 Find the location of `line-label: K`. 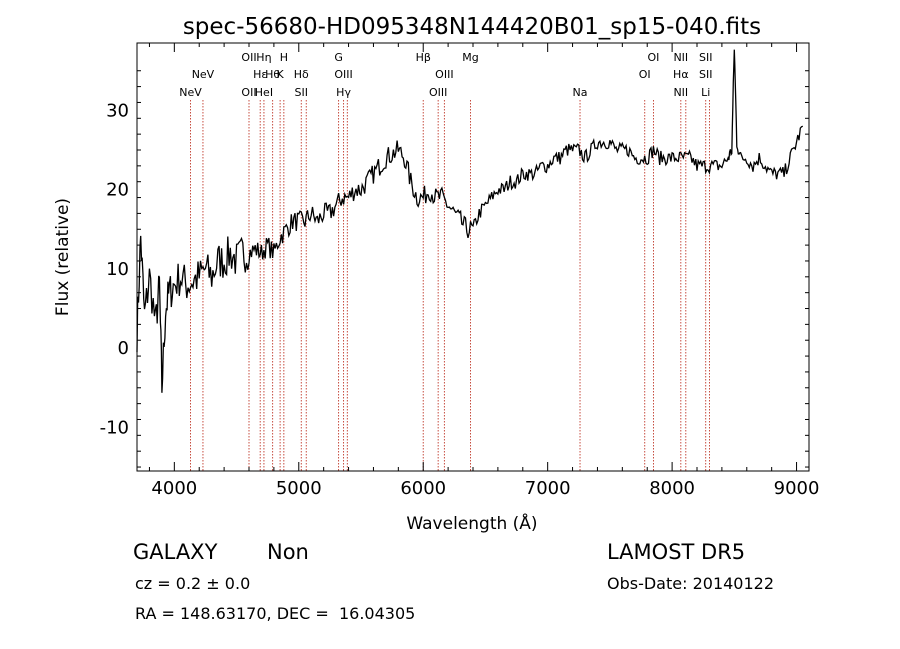

line-label: K is located at coordinates (281, 74).